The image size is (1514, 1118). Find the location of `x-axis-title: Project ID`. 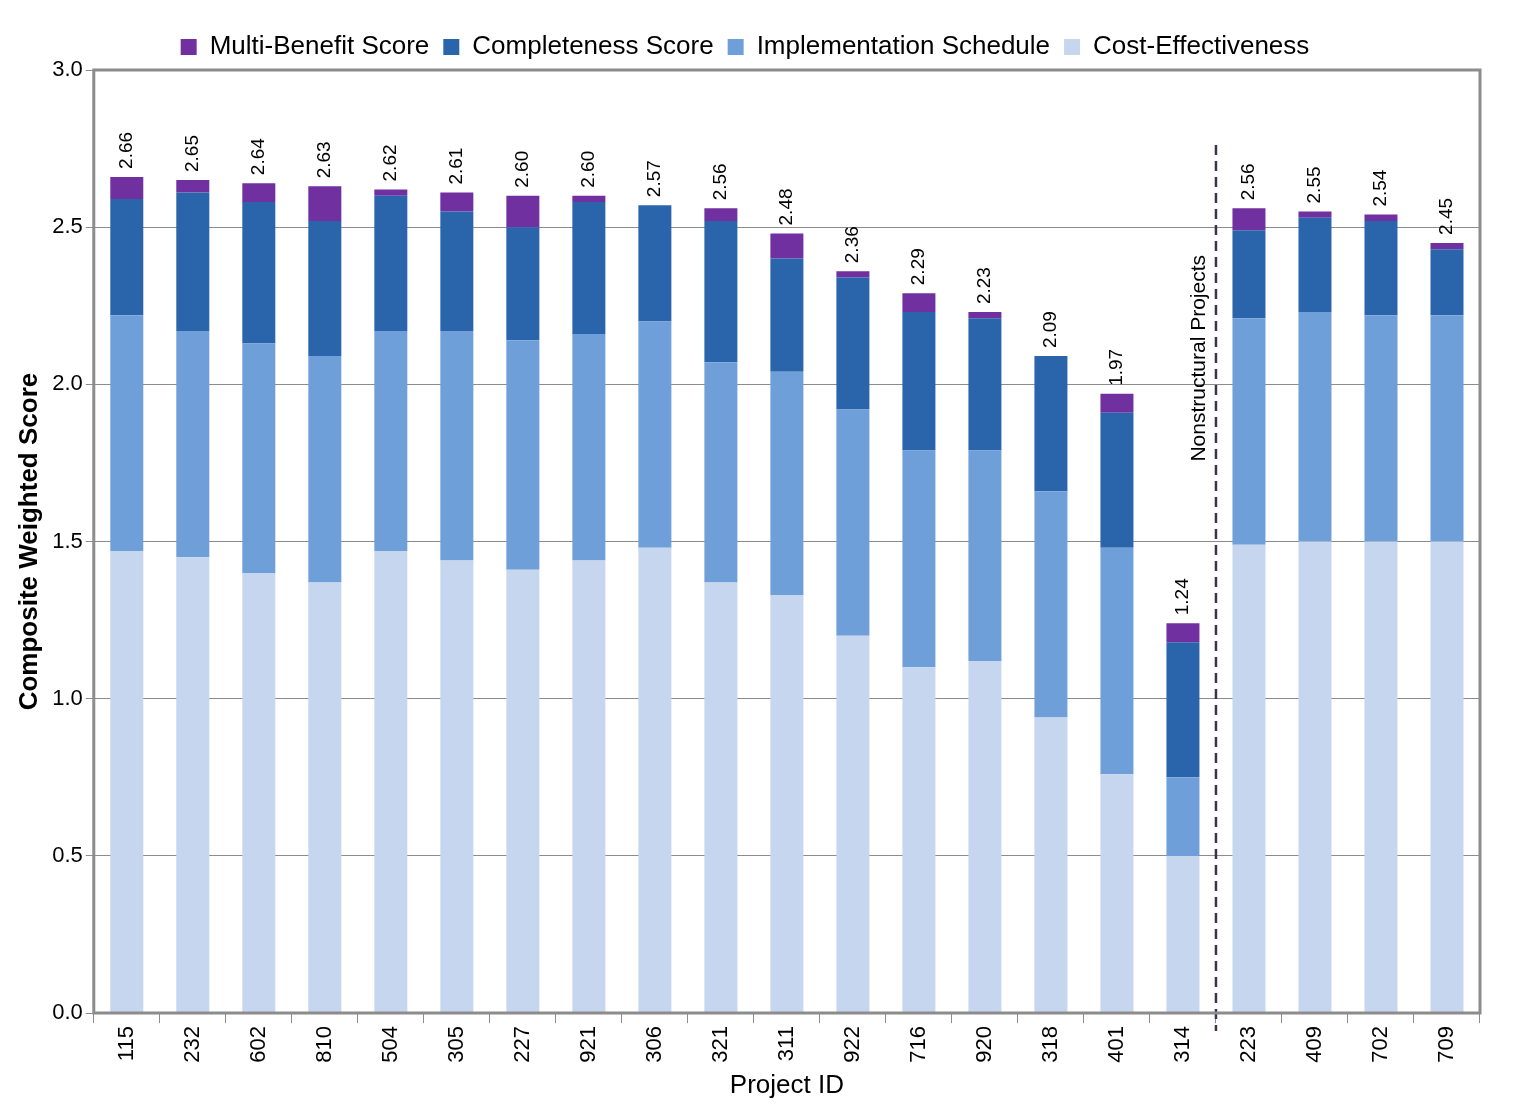

x-axis-title: Project ID is located at coordinates (786, 1083).